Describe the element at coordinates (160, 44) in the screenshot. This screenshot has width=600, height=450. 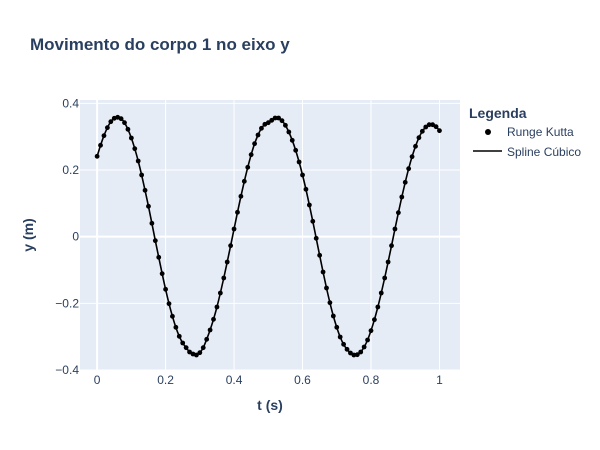
I see `chart-title: Movimento do corpo 1 no eixo y` at that location.